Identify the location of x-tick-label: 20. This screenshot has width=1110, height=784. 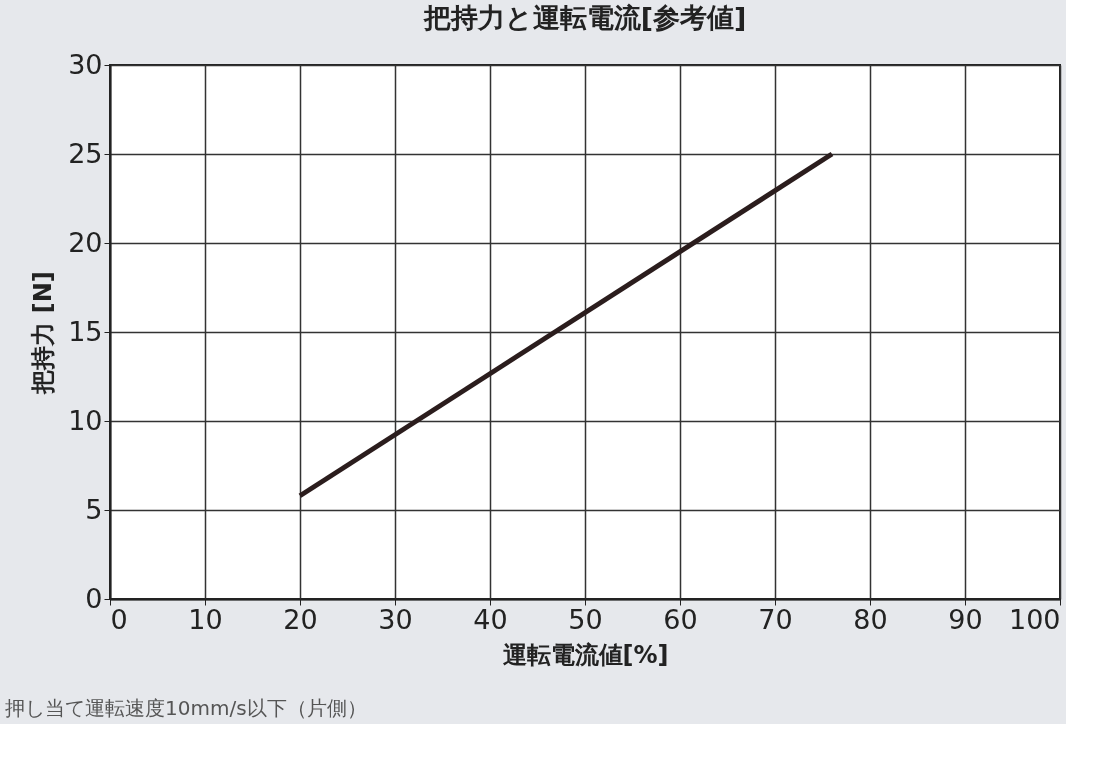
(300, 619).